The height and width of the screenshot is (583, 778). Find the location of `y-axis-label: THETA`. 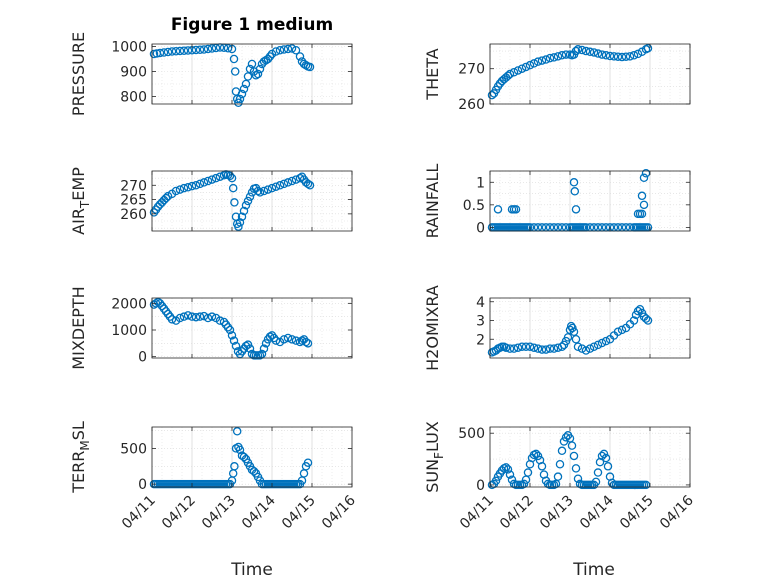

y-axis-label: THETA is located at coordinates (432, 74).